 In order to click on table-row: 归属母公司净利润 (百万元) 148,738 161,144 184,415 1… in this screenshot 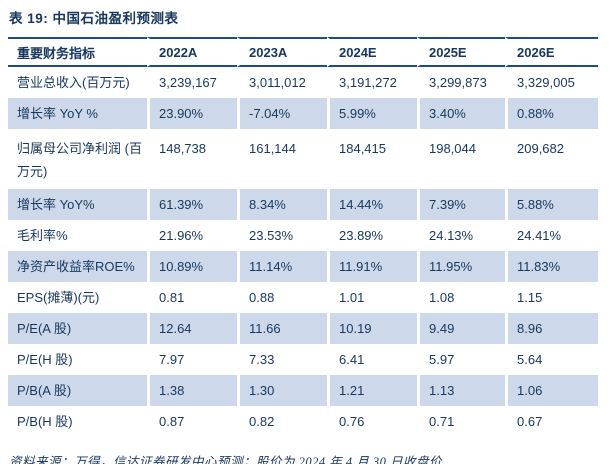, I will do `click(303, 159)`.